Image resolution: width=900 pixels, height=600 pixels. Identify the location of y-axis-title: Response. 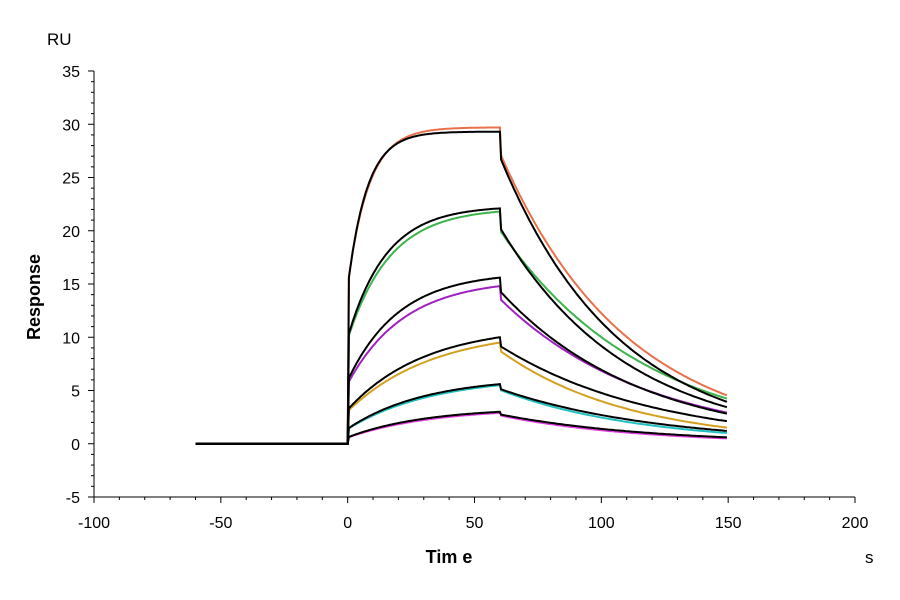
(34, 297).